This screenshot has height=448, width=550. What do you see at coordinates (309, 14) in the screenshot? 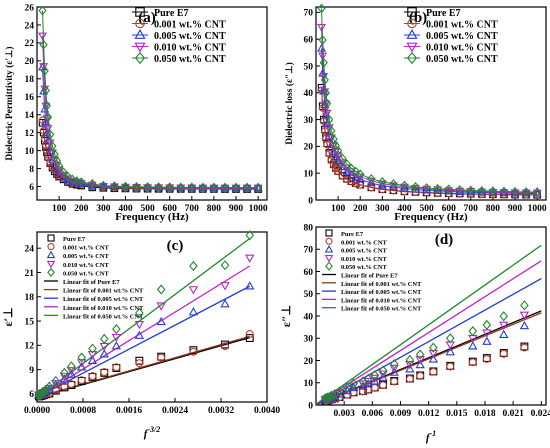
I see `y-tick-label: 70` at bounding box center [309, 14].